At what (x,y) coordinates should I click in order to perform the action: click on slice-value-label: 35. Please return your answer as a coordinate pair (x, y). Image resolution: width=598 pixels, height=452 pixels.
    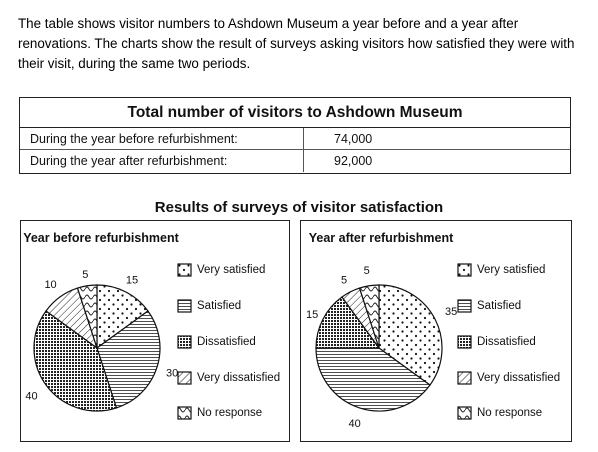
    Looking at the image, I should click on (451, 312).